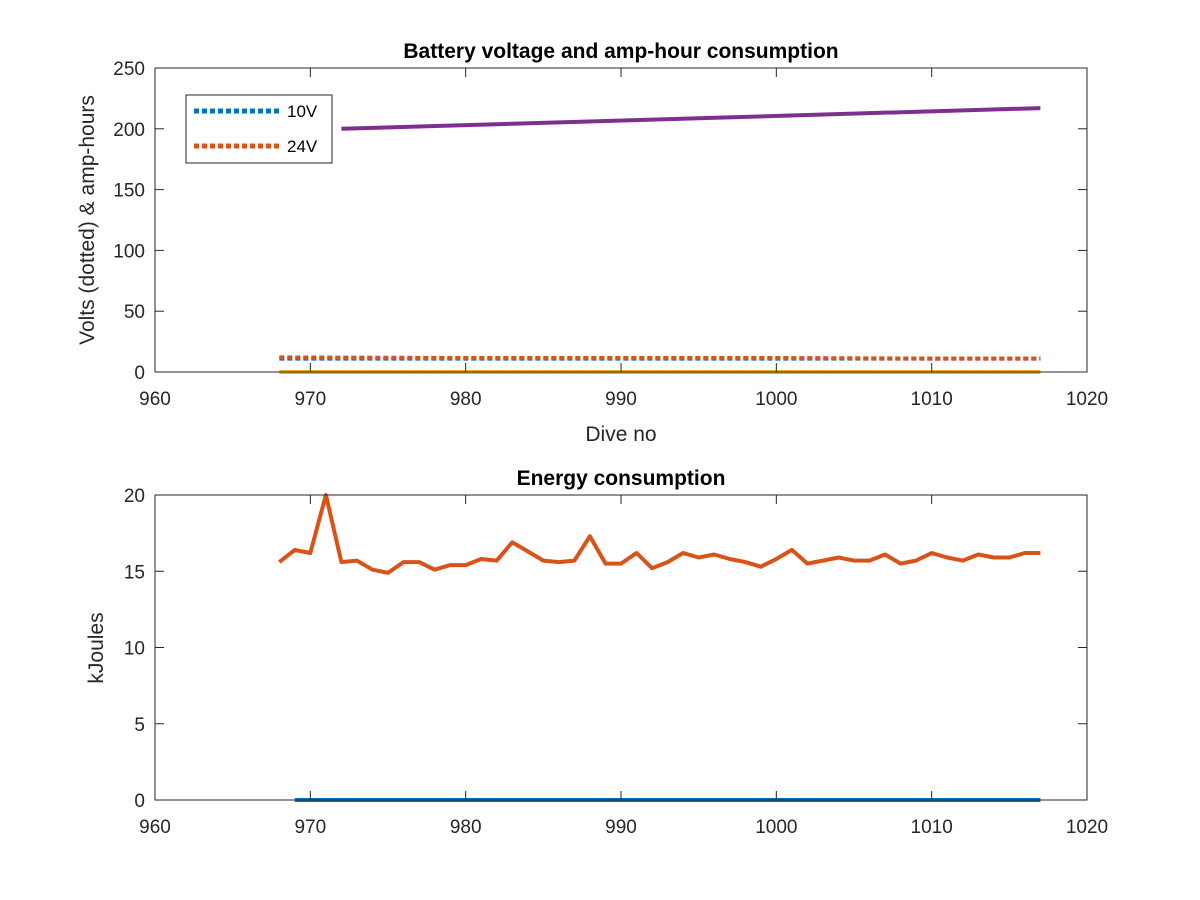 This screenshot has height=900, width=1200. What do you see at coordinates (134, 572) in the screenshot?
I see `y-tick-label: 15` at bounding box center [134, 572].